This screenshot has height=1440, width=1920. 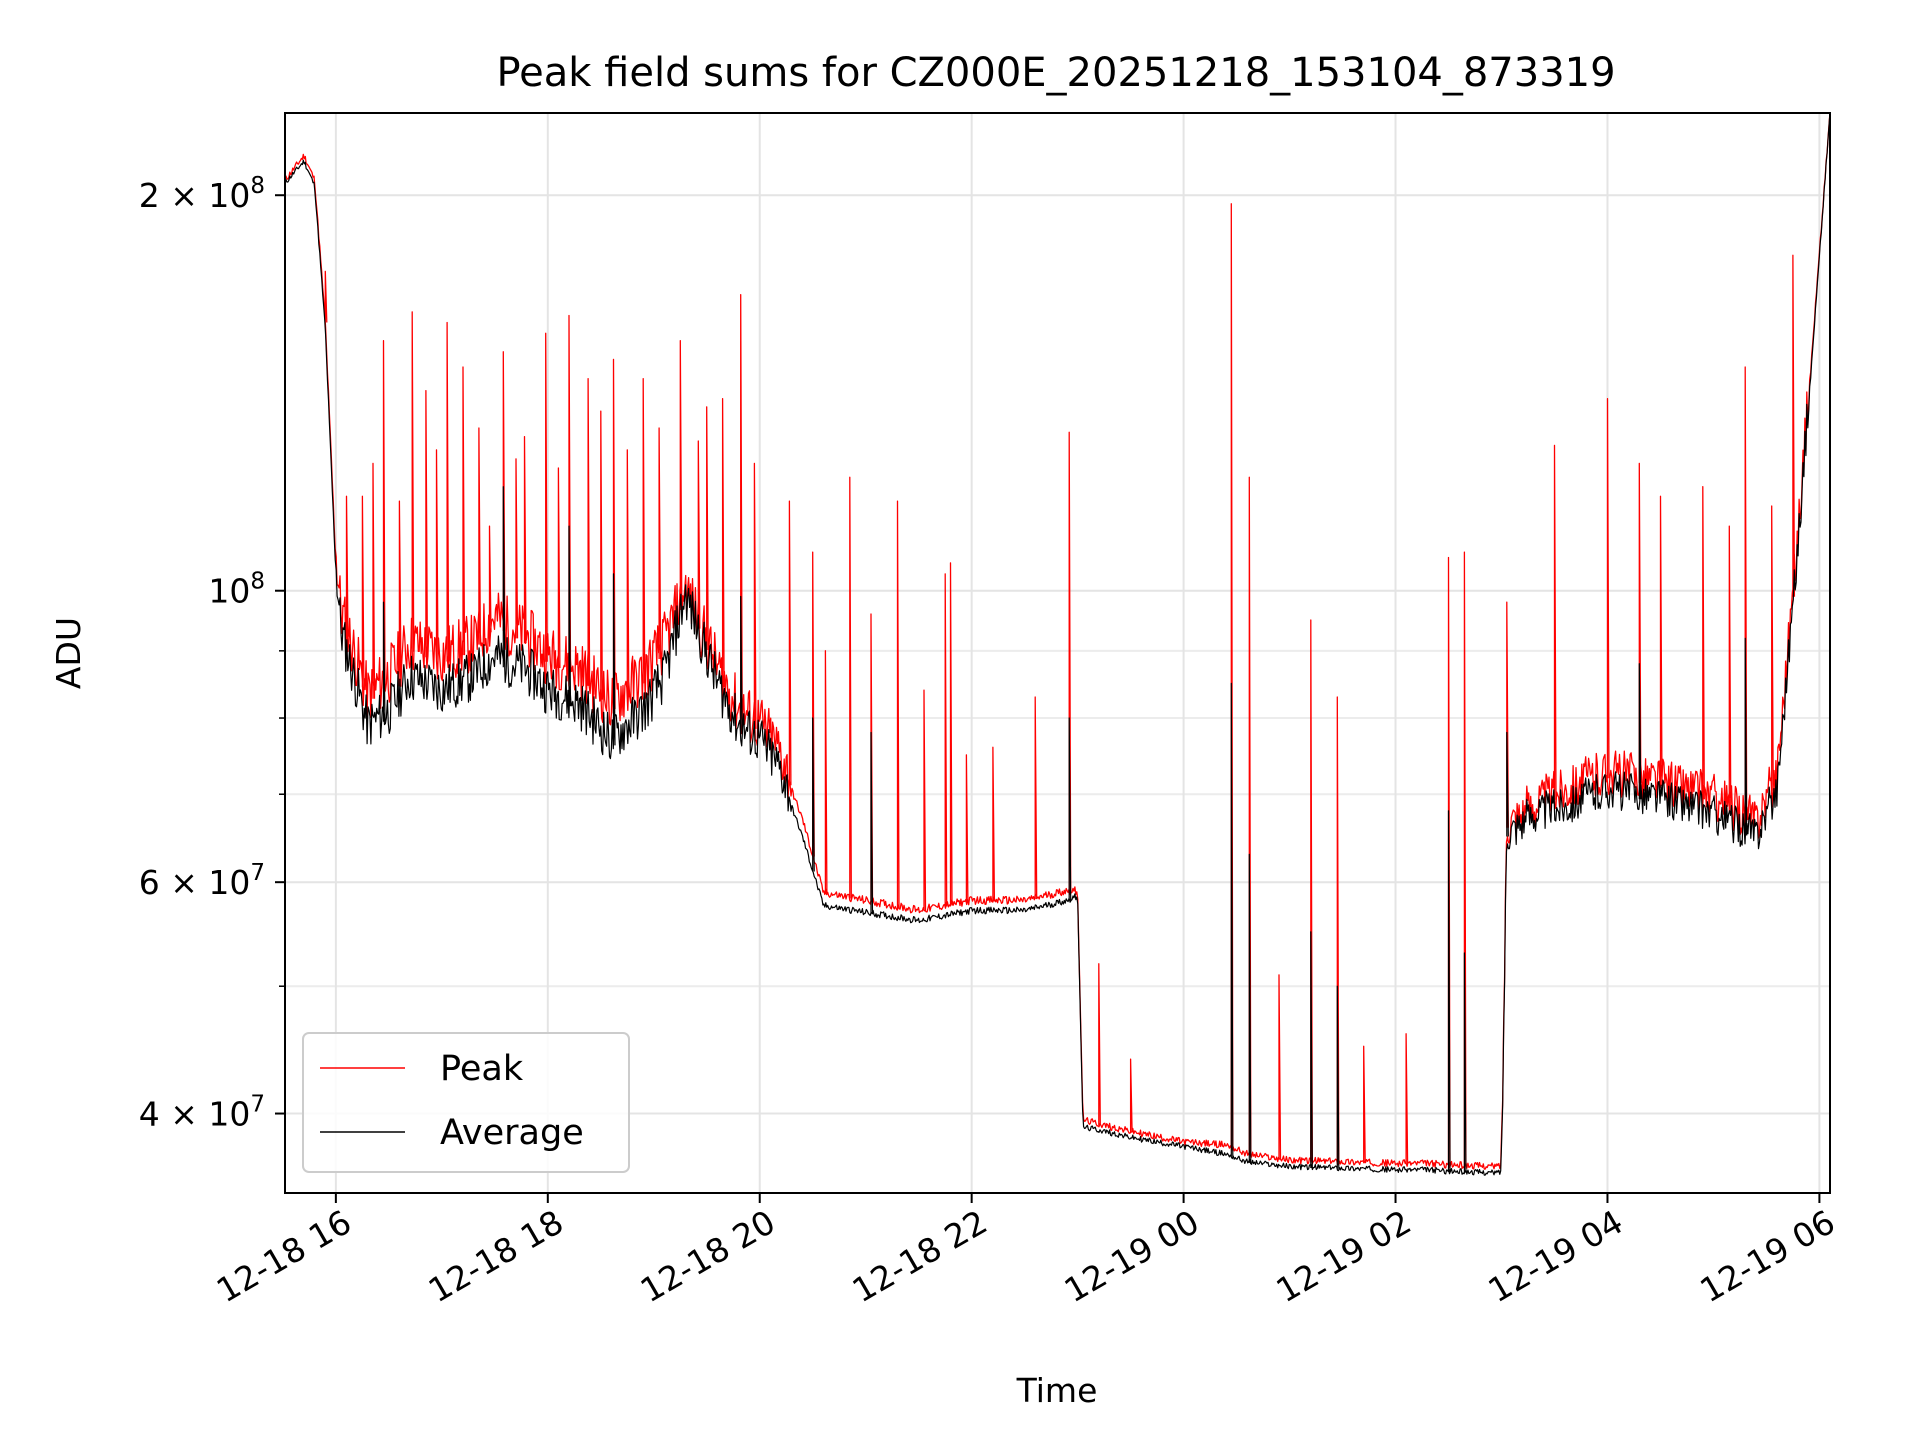 I want to click on y-tick-base: 6 × 10, so click(x=195, y=882).